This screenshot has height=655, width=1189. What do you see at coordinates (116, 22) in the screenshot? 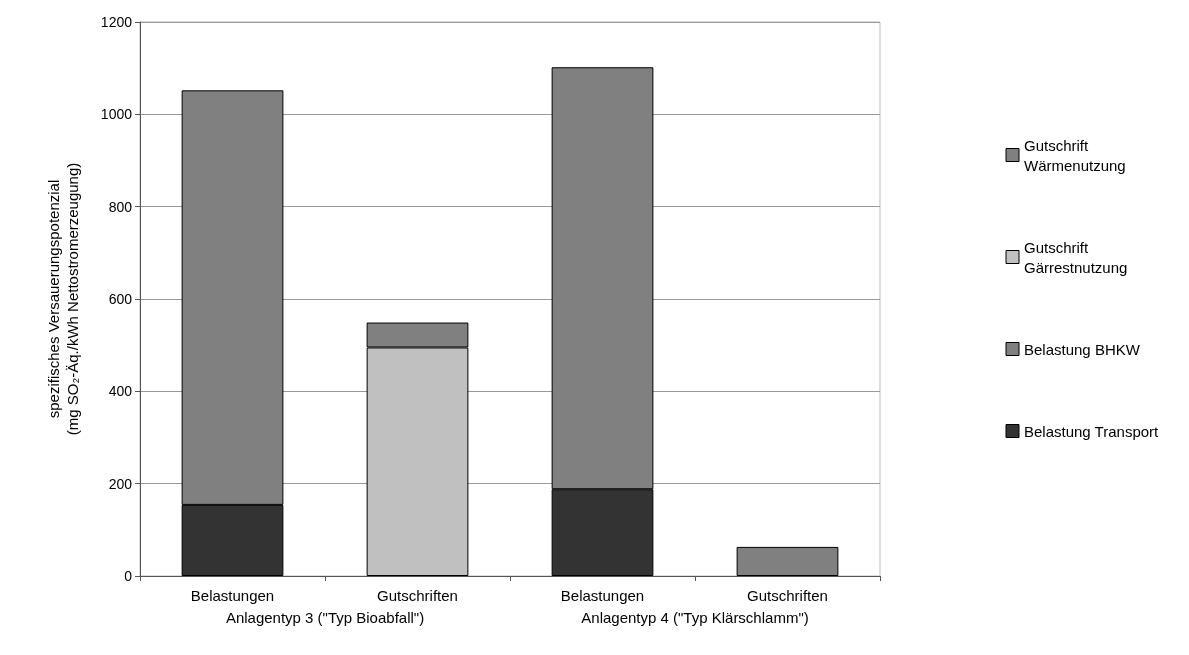
I see `y-tick-label: 1200` at bounding box center [116, 22].